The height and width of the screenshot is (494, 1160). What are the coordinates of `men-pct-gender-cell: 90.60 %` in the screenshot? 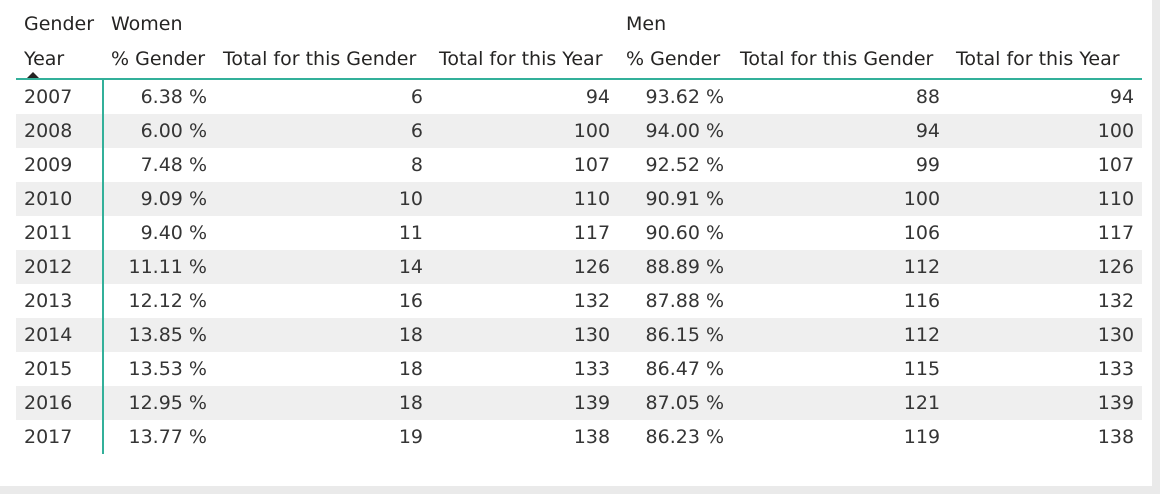 It's located at (685, 233).